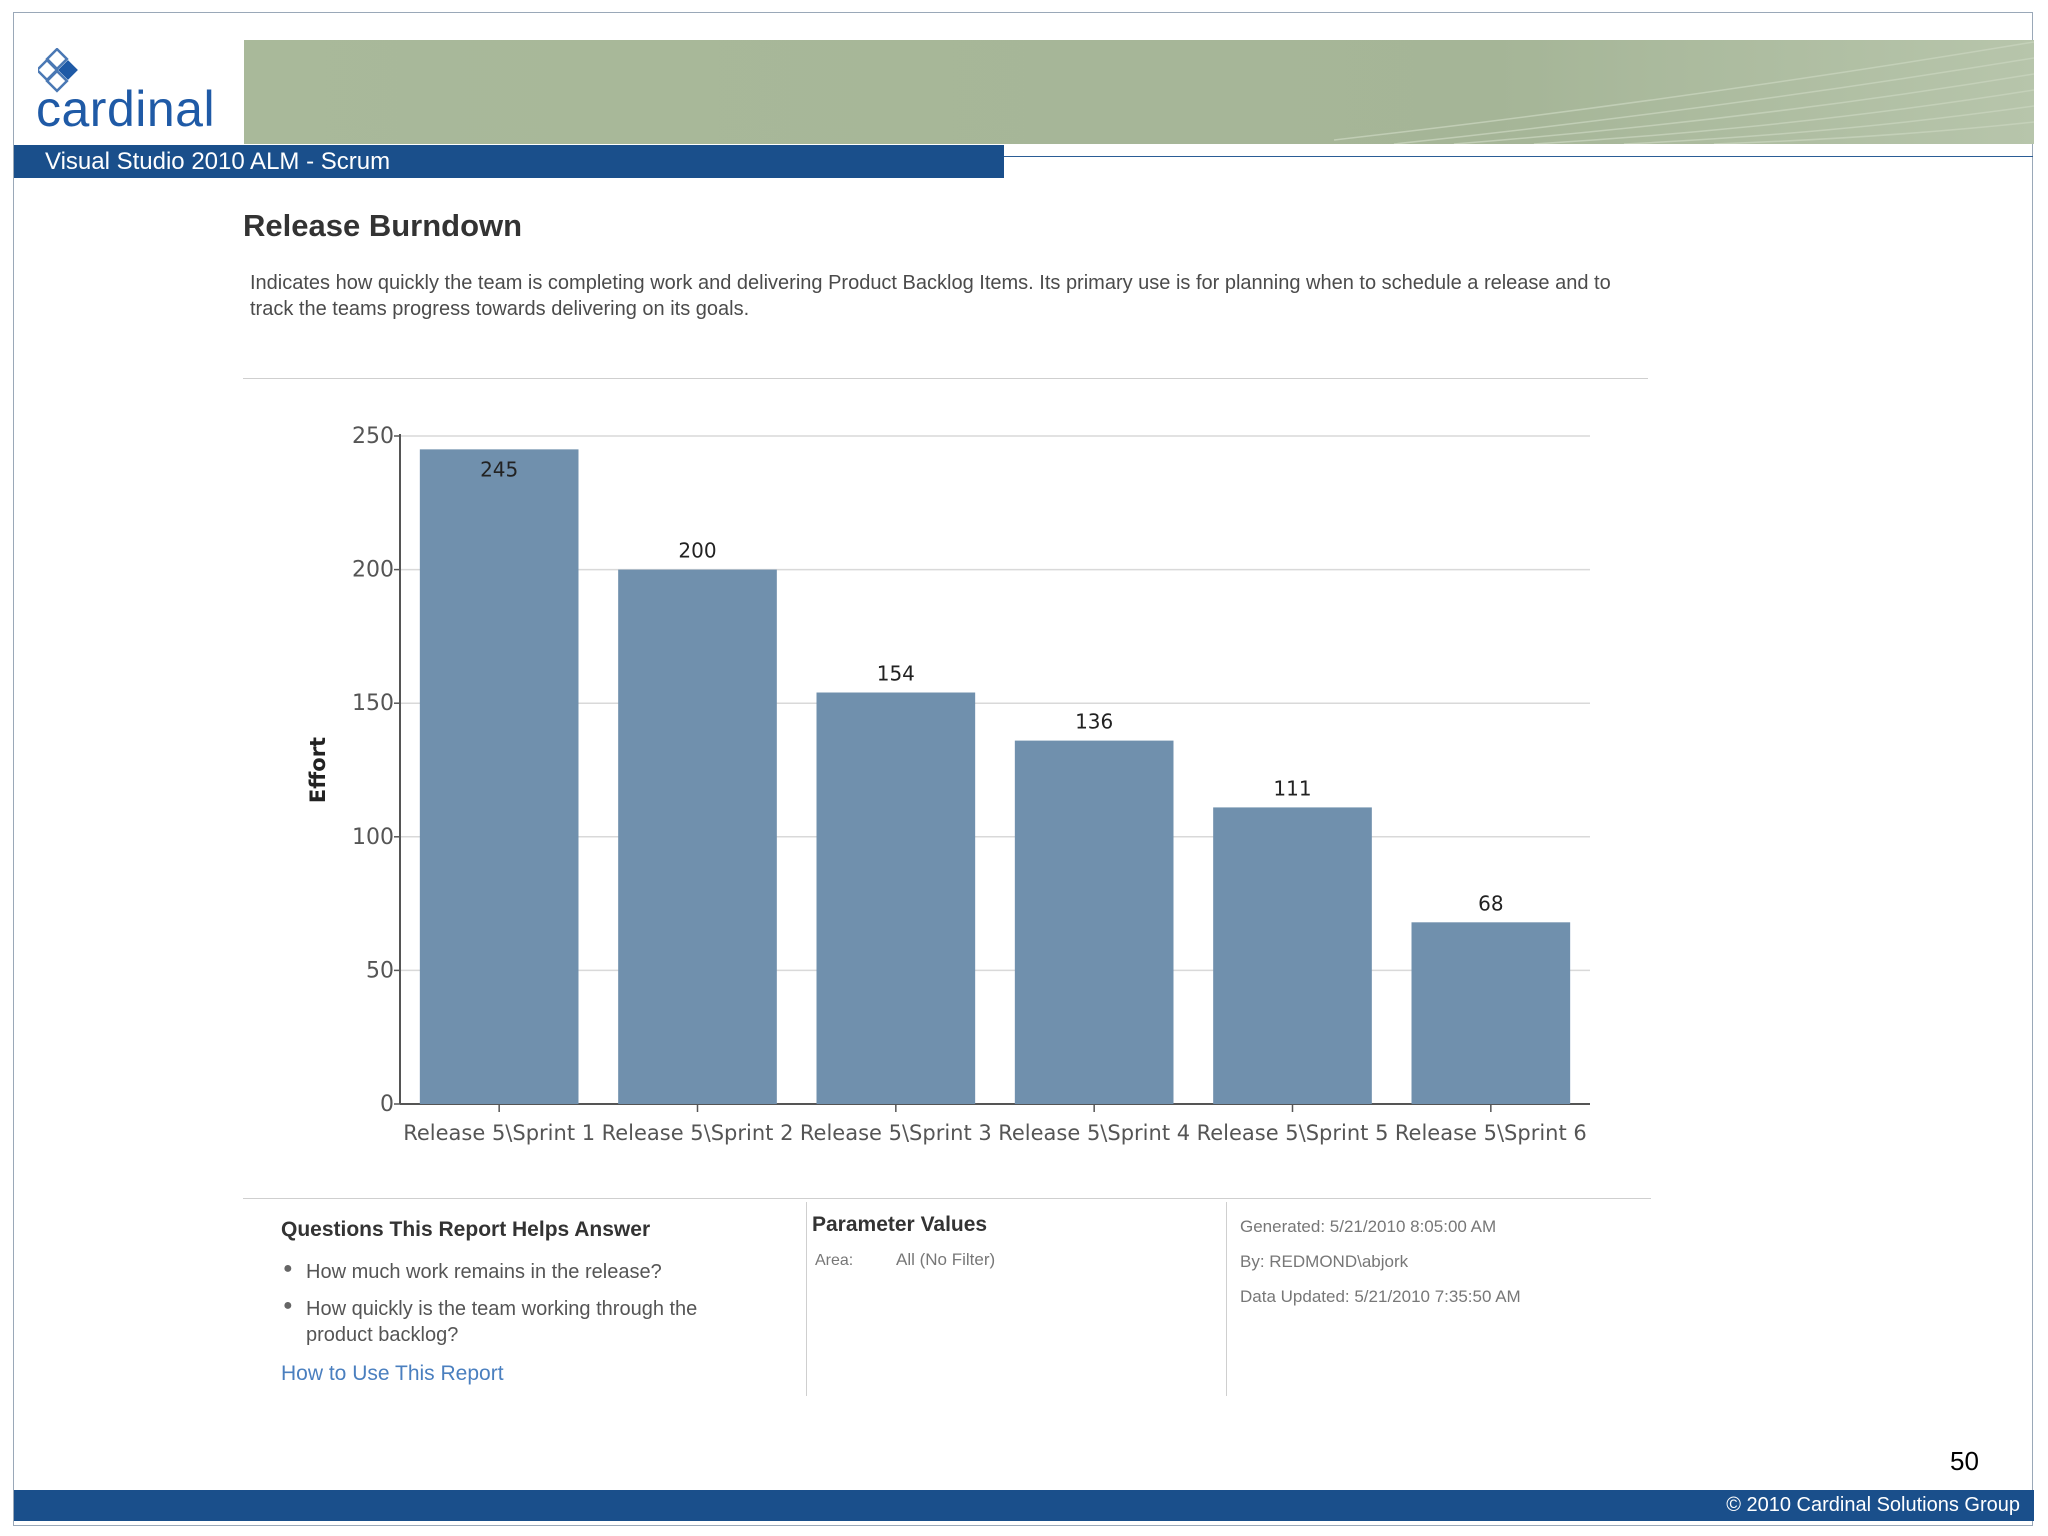  Describe the element at coordinates (509, 161) in the screenshot. I see `course-title-bar: Visual Studio 2010 ALM - Scrum` at that location.